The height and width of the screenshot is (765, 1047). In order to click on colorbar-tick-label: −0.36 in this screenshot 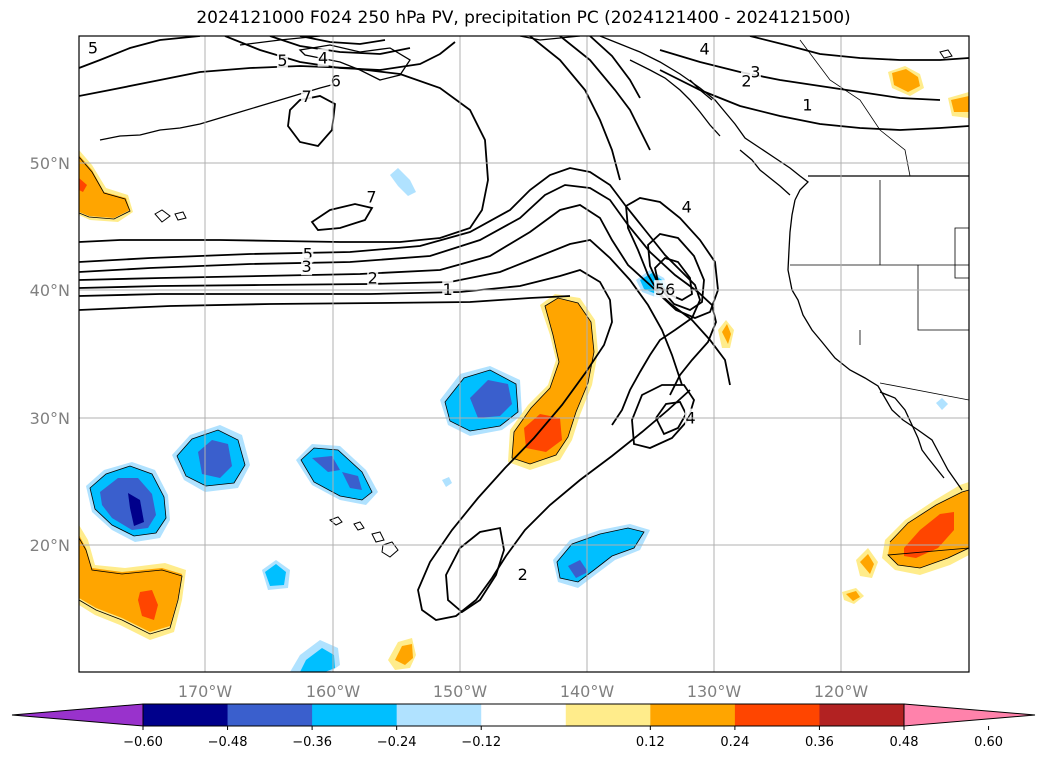, I will do `click(312, 742)`.